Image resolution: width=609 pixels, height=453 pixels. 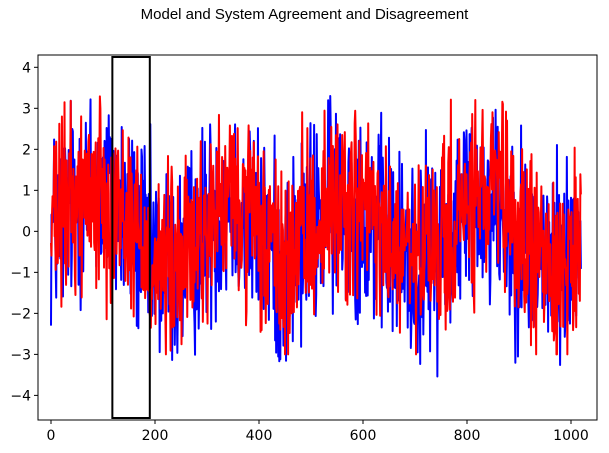 What do you see at coordinates (571, 436) in the screenshot?
I see `x-tick-label: 1000` at bounding box center [571, 436].